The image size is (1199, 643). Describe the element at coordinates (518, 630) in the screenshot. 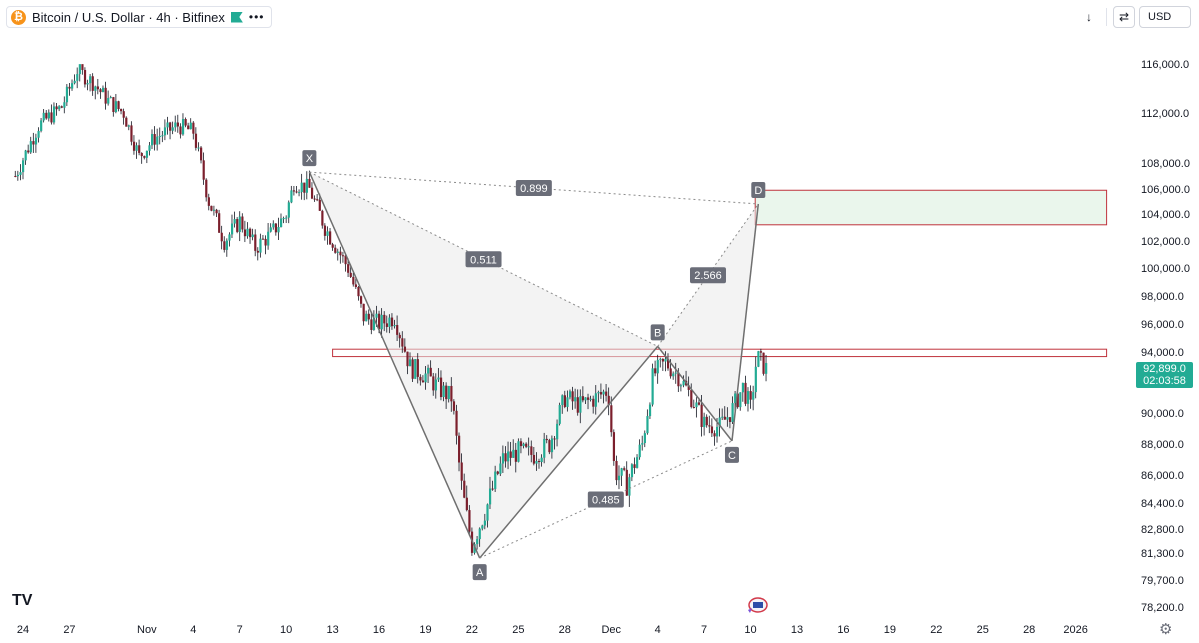

I see `time-tick-label: 25` at that location.